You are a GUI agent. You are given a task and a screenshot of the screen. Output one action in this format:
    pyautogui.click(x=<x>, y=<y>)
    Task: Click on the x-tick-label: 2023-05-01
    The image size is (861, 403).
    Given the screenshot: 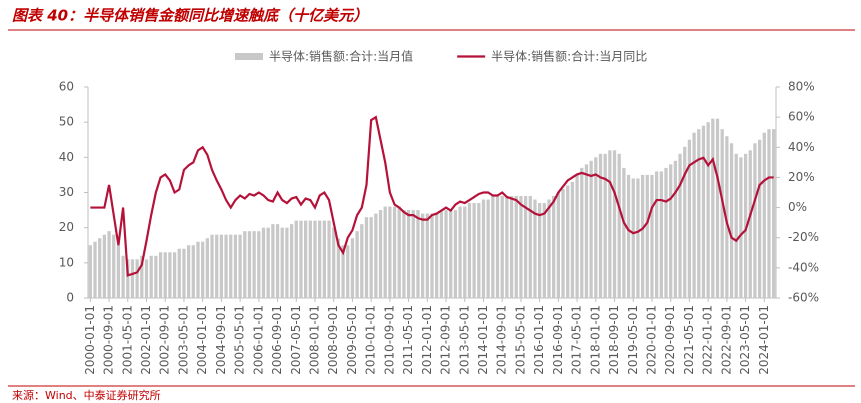 What is the action you would take?
    pyautogui.click(x=745, y=340)
    